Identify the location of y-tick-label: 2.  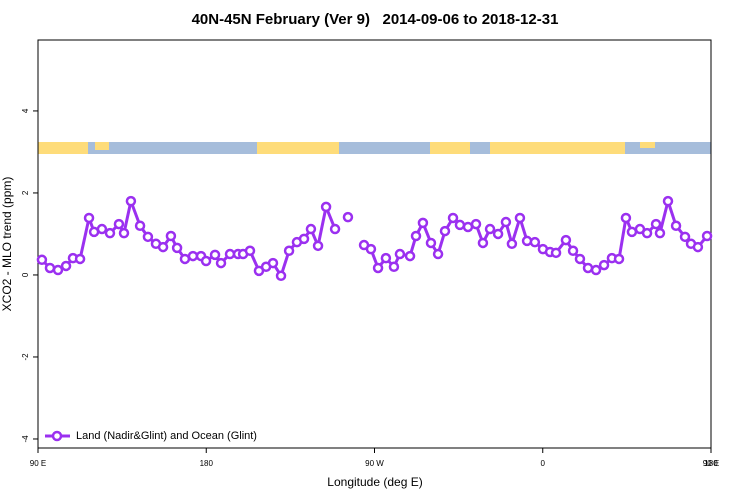
(25, 192).